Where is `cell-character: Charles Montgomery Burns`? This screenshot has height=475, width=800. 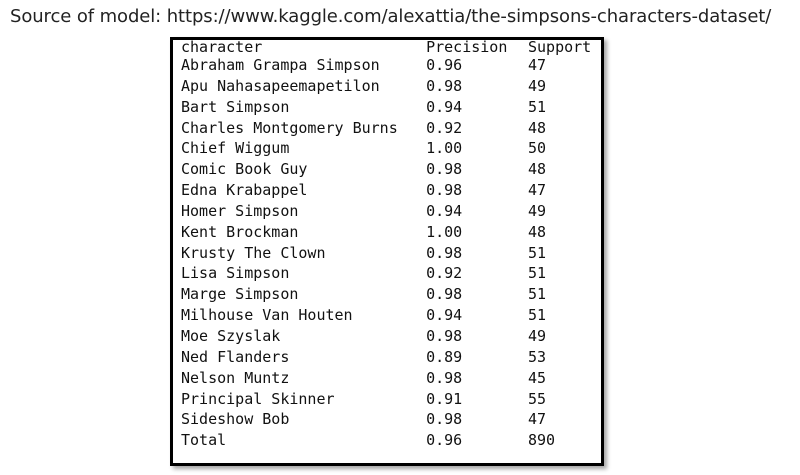
cell-character: Charles Montgomery Burns is located at coordinates (289, 127).